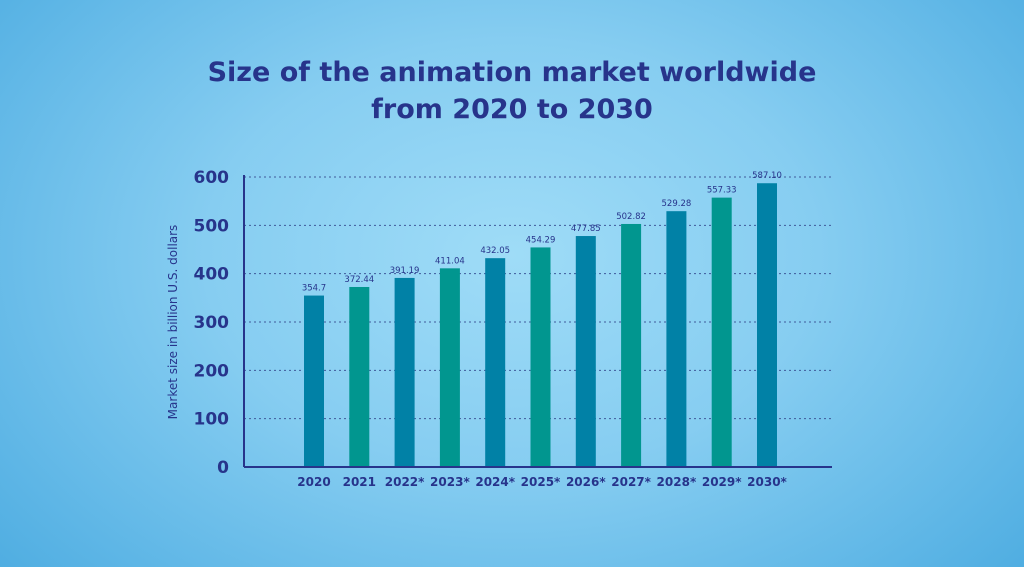 The width and height of the screenshot is (1024, 567). What do you see at coordinates (359, 280) in the screenshot?
I see `bar-value-label: 372.44` at bounding box center [359, 280].